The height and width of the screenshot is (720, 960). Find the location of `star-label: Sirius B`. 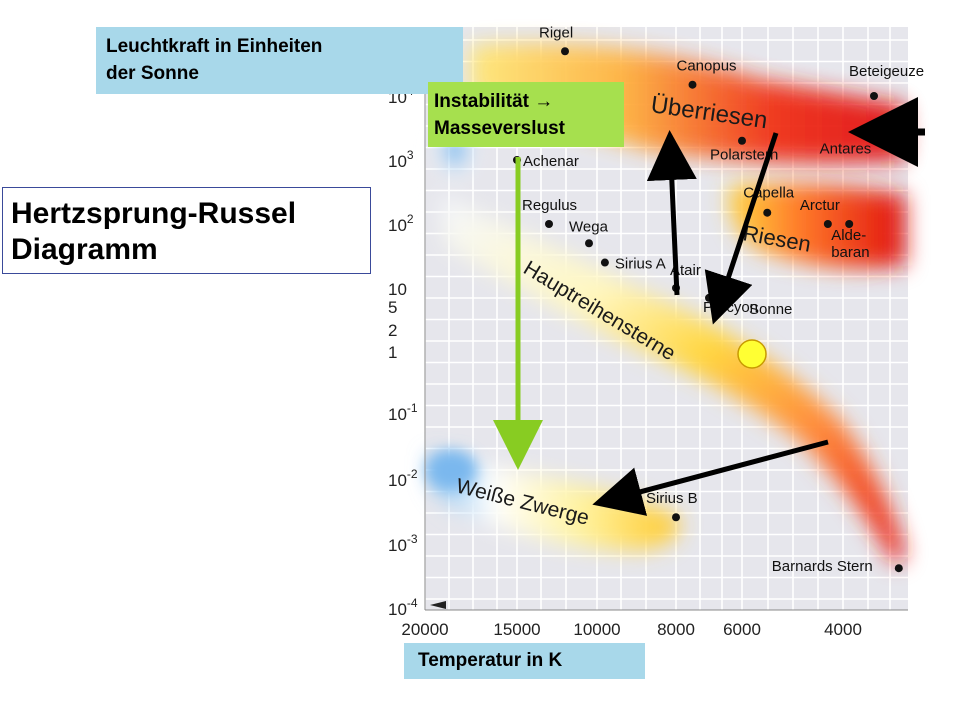

star-label: Sirius B is located at coordinates (672, 498).